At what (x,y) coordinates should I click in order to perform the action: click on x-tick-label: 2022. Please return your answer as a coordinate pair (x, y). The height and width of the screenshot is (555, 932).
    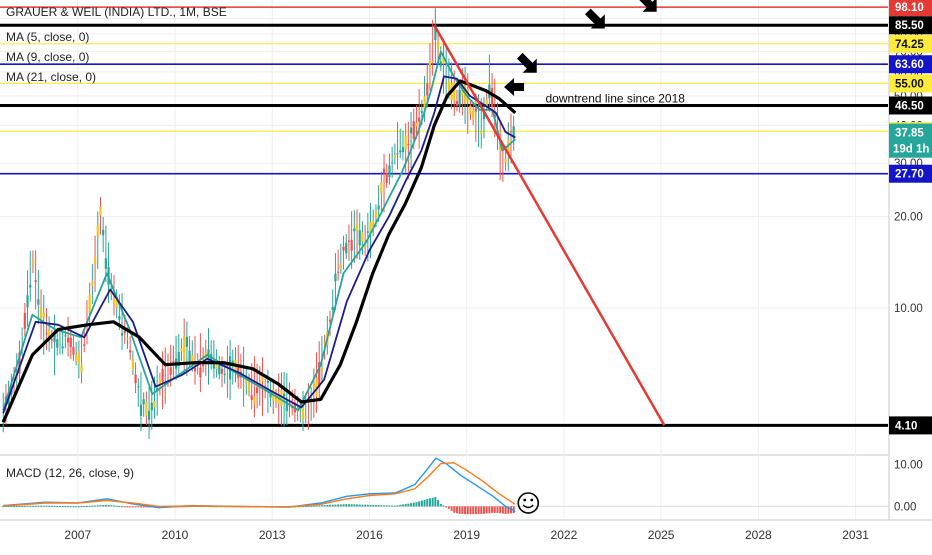
    Looking at the image, I should click on (564, 535).